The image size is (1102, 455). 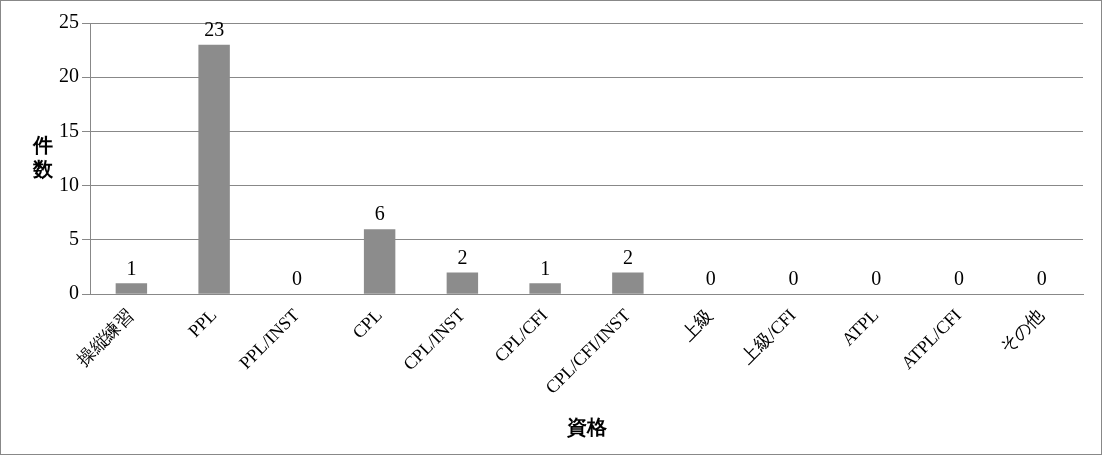 What do you see at coordinates (105, 337) in the screenshot?
I see `x-tick-label: 操縦練習` at bounding box center [105, 337].